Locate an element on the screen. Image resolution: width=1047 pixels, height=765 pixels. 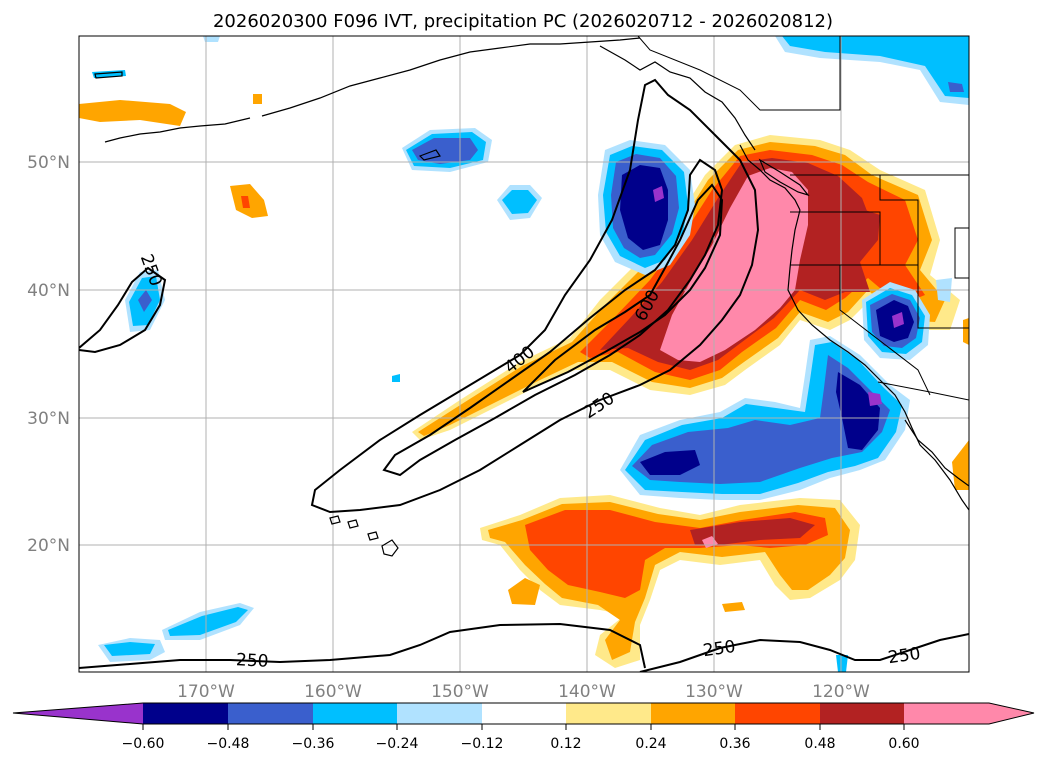
baja-east is located at coordinates (936, 453).